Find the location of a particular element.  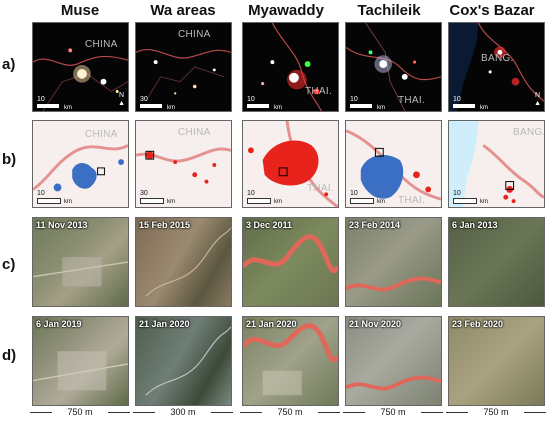

satellite-image-c-wa-areas: 15 Feb 2015 is located at coordinates (183, 262).